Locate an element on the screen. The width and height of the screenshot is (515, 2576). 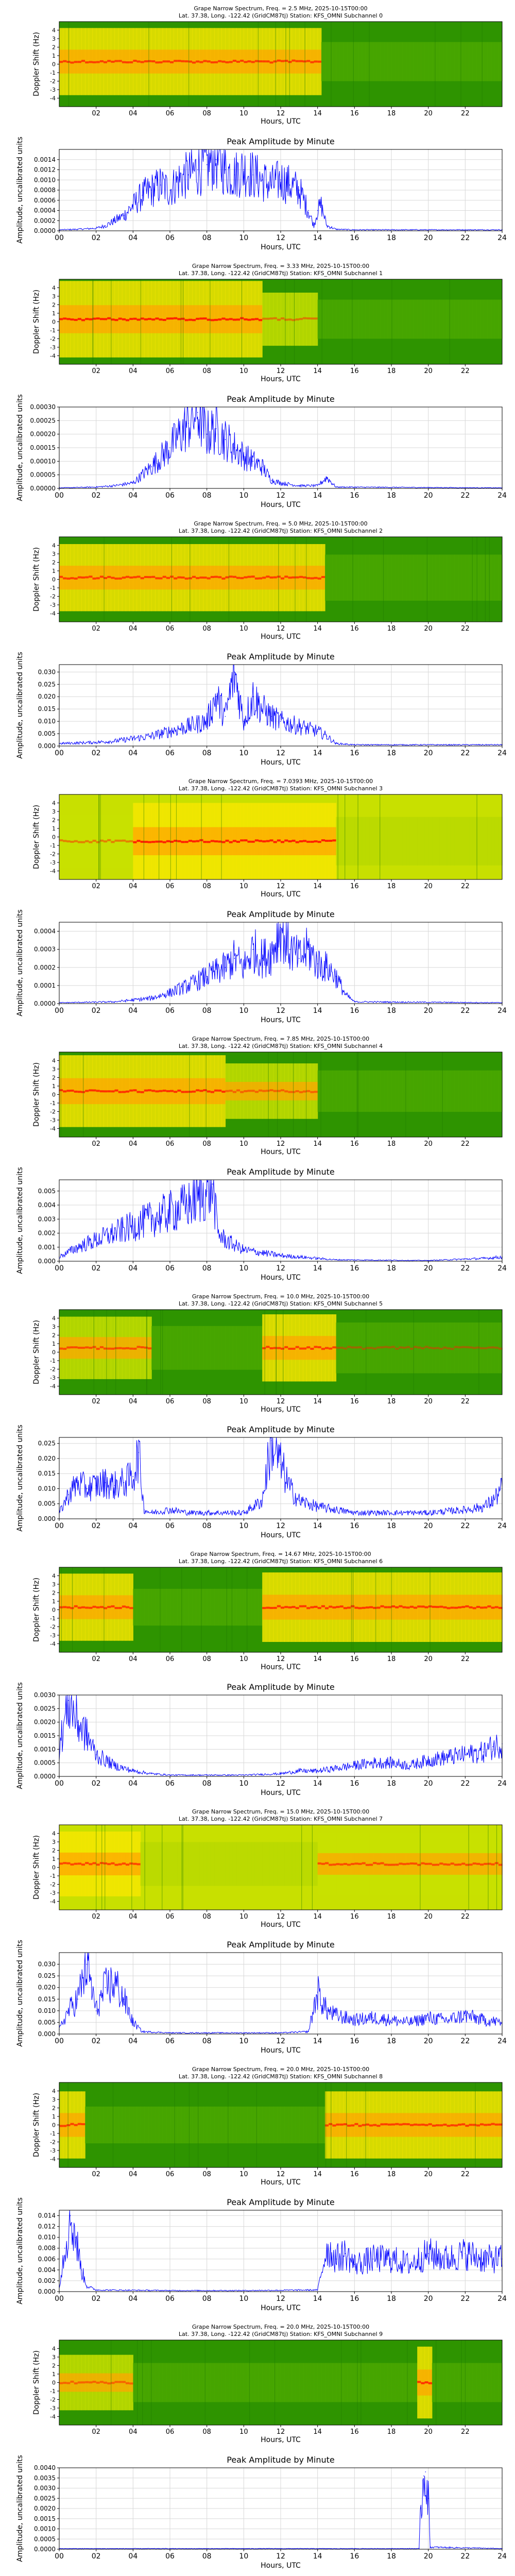
x-tick-label: 00 is located at coordinates (60, 238).